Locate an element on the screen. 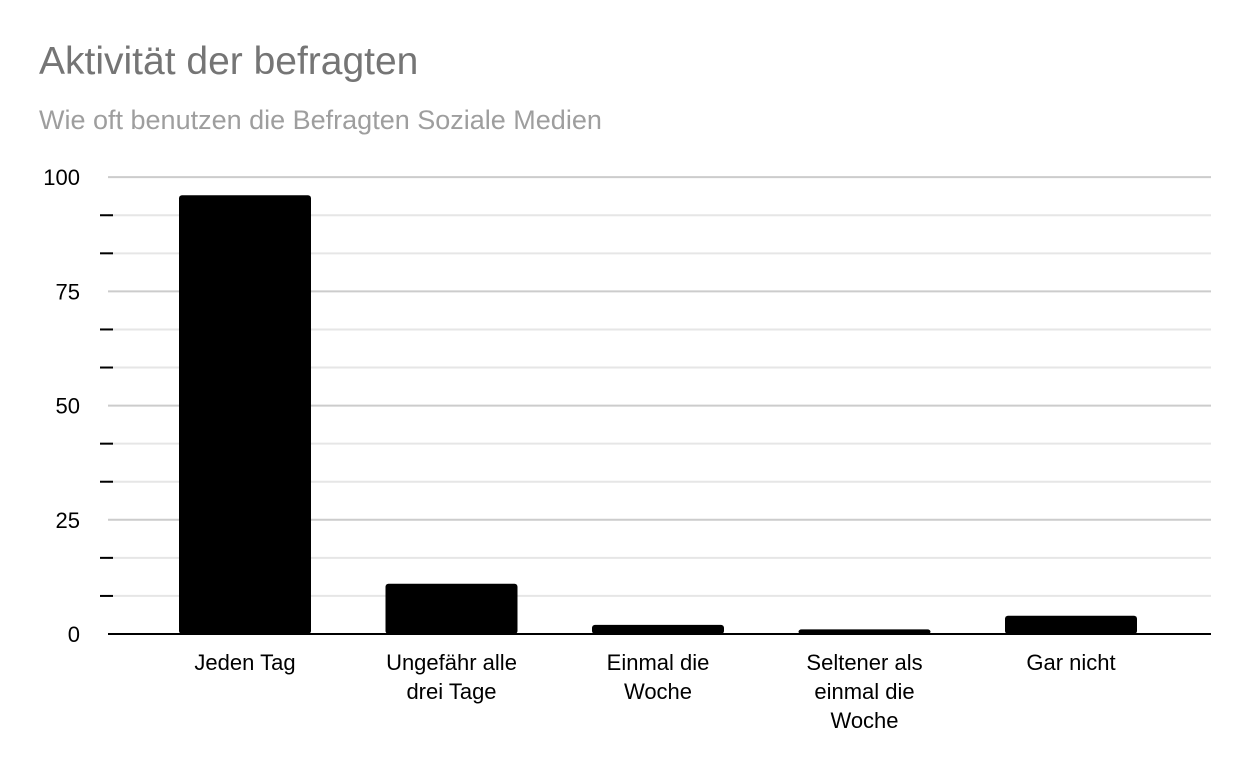 This screenshot has height=773, width=1250. y-tick-label: 75 is located at coordinates (68, 291).